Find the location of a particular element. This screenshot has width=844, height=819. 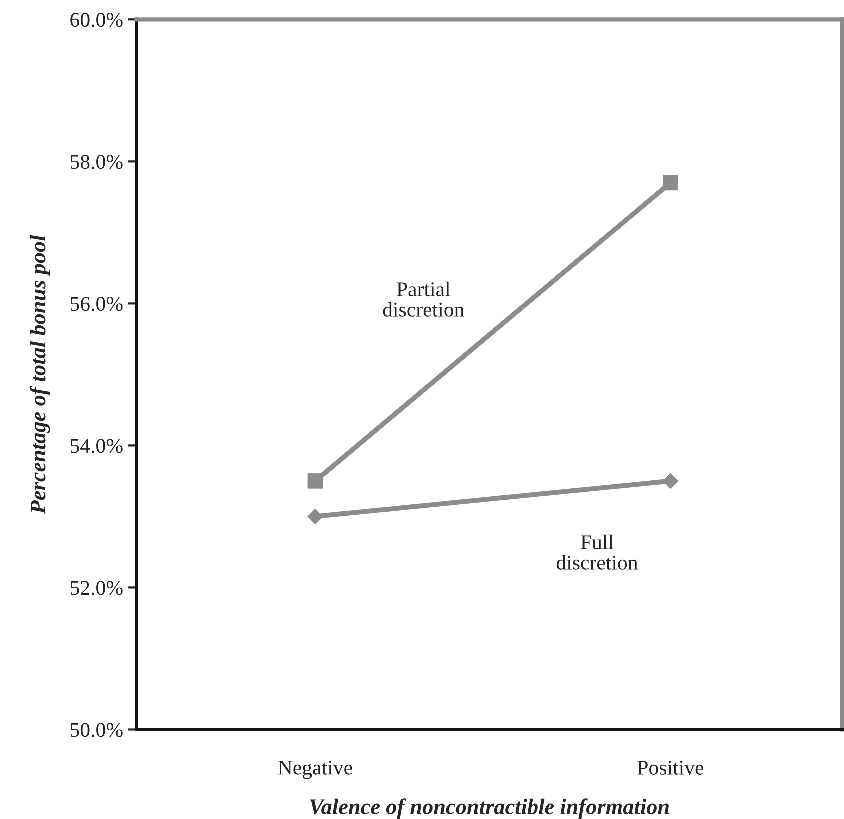

text: Full discretion is located at coordinates (597, 552).